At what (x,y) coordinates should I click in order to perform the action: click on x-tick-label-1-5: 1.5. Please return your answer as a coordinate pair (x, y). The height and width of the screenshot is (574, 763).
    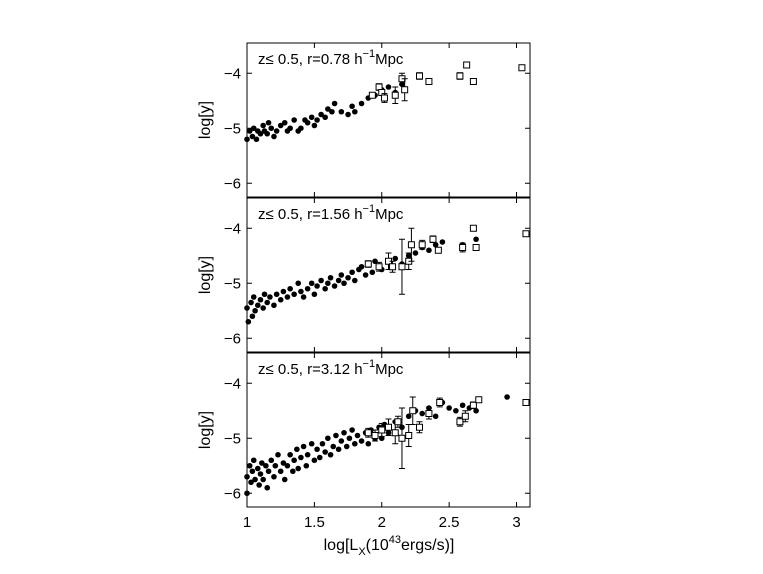
    Looking at the image, I should click on (314, 522).